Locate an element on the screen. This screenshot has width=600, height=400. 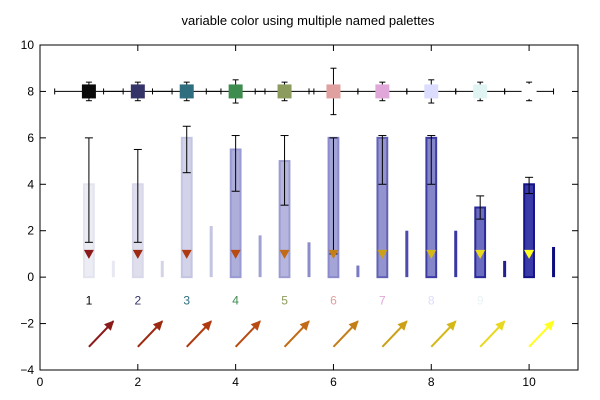
y-tick-label: 6 is located at coordinates (30, 138).